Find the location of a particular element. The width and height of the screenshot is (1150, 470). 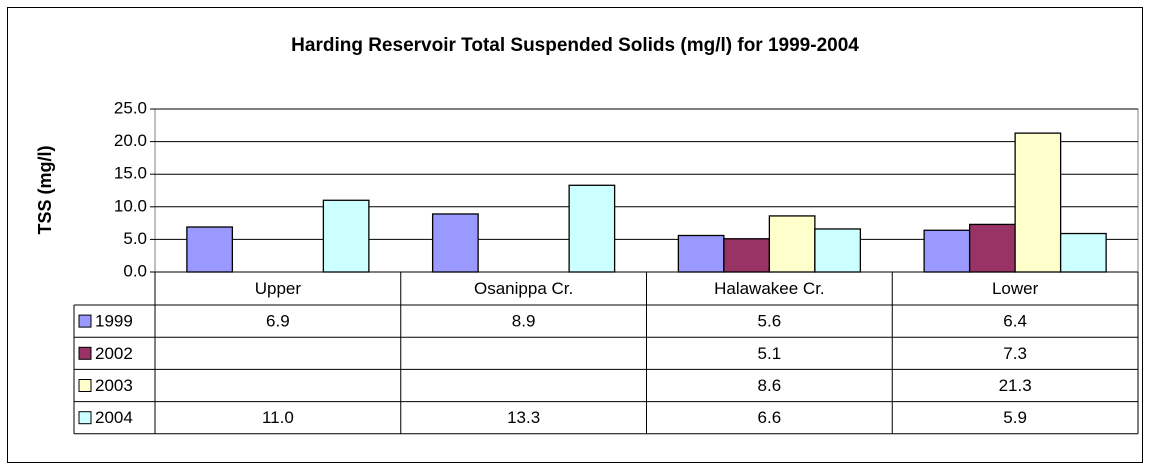

x-tick-label: Osanippa Cr. is located at coordinates (523, 288).